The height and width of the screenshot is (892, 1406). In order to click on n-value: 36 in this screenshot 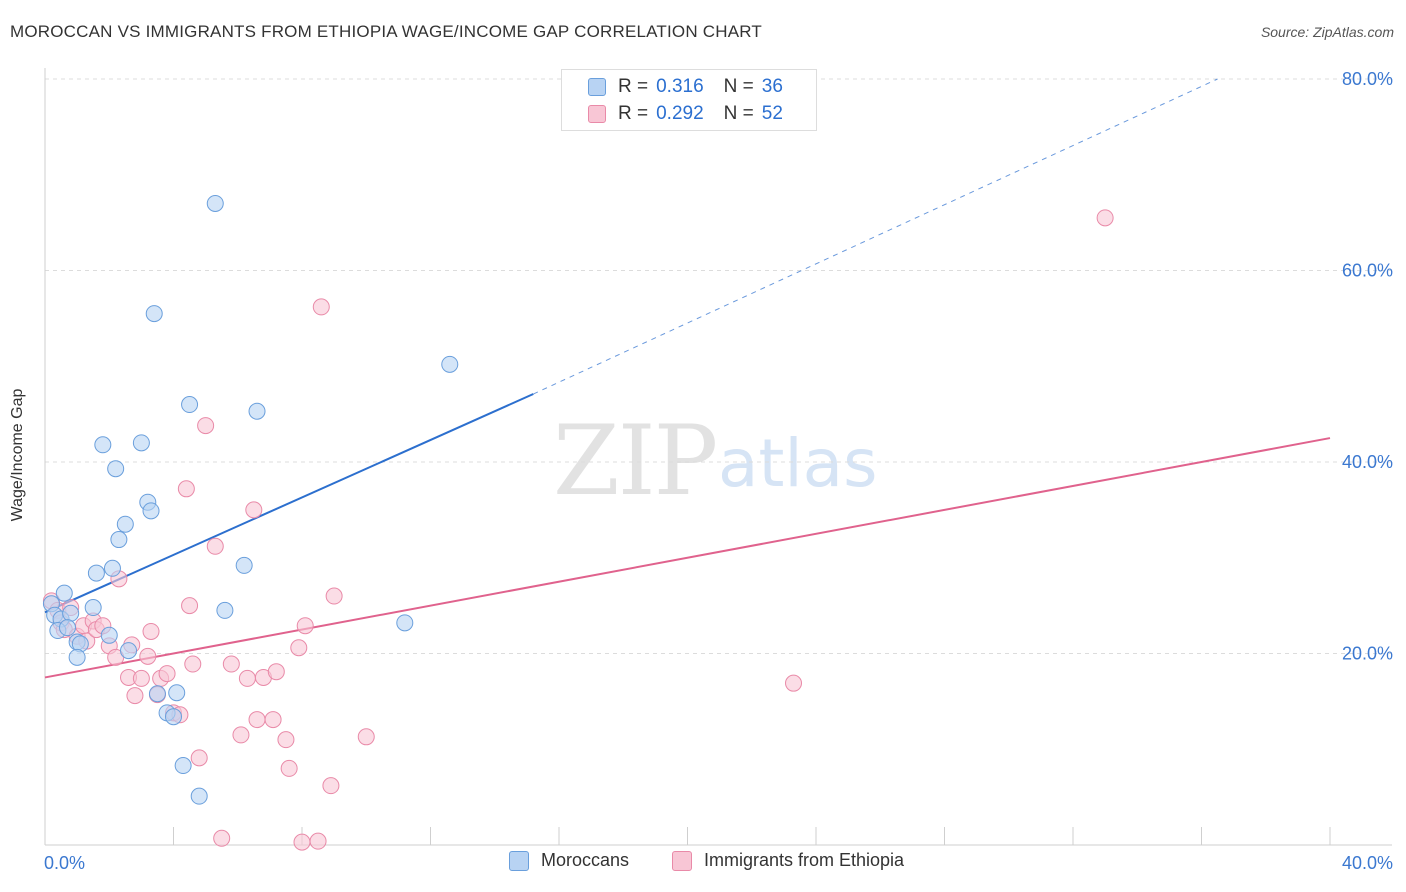, I will do `click(772, 86)`.